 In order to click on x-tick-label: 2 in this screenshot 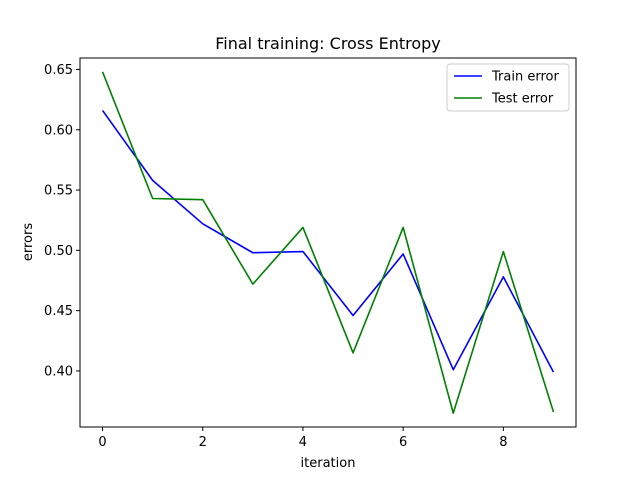, I will do `click(203, 442)`.